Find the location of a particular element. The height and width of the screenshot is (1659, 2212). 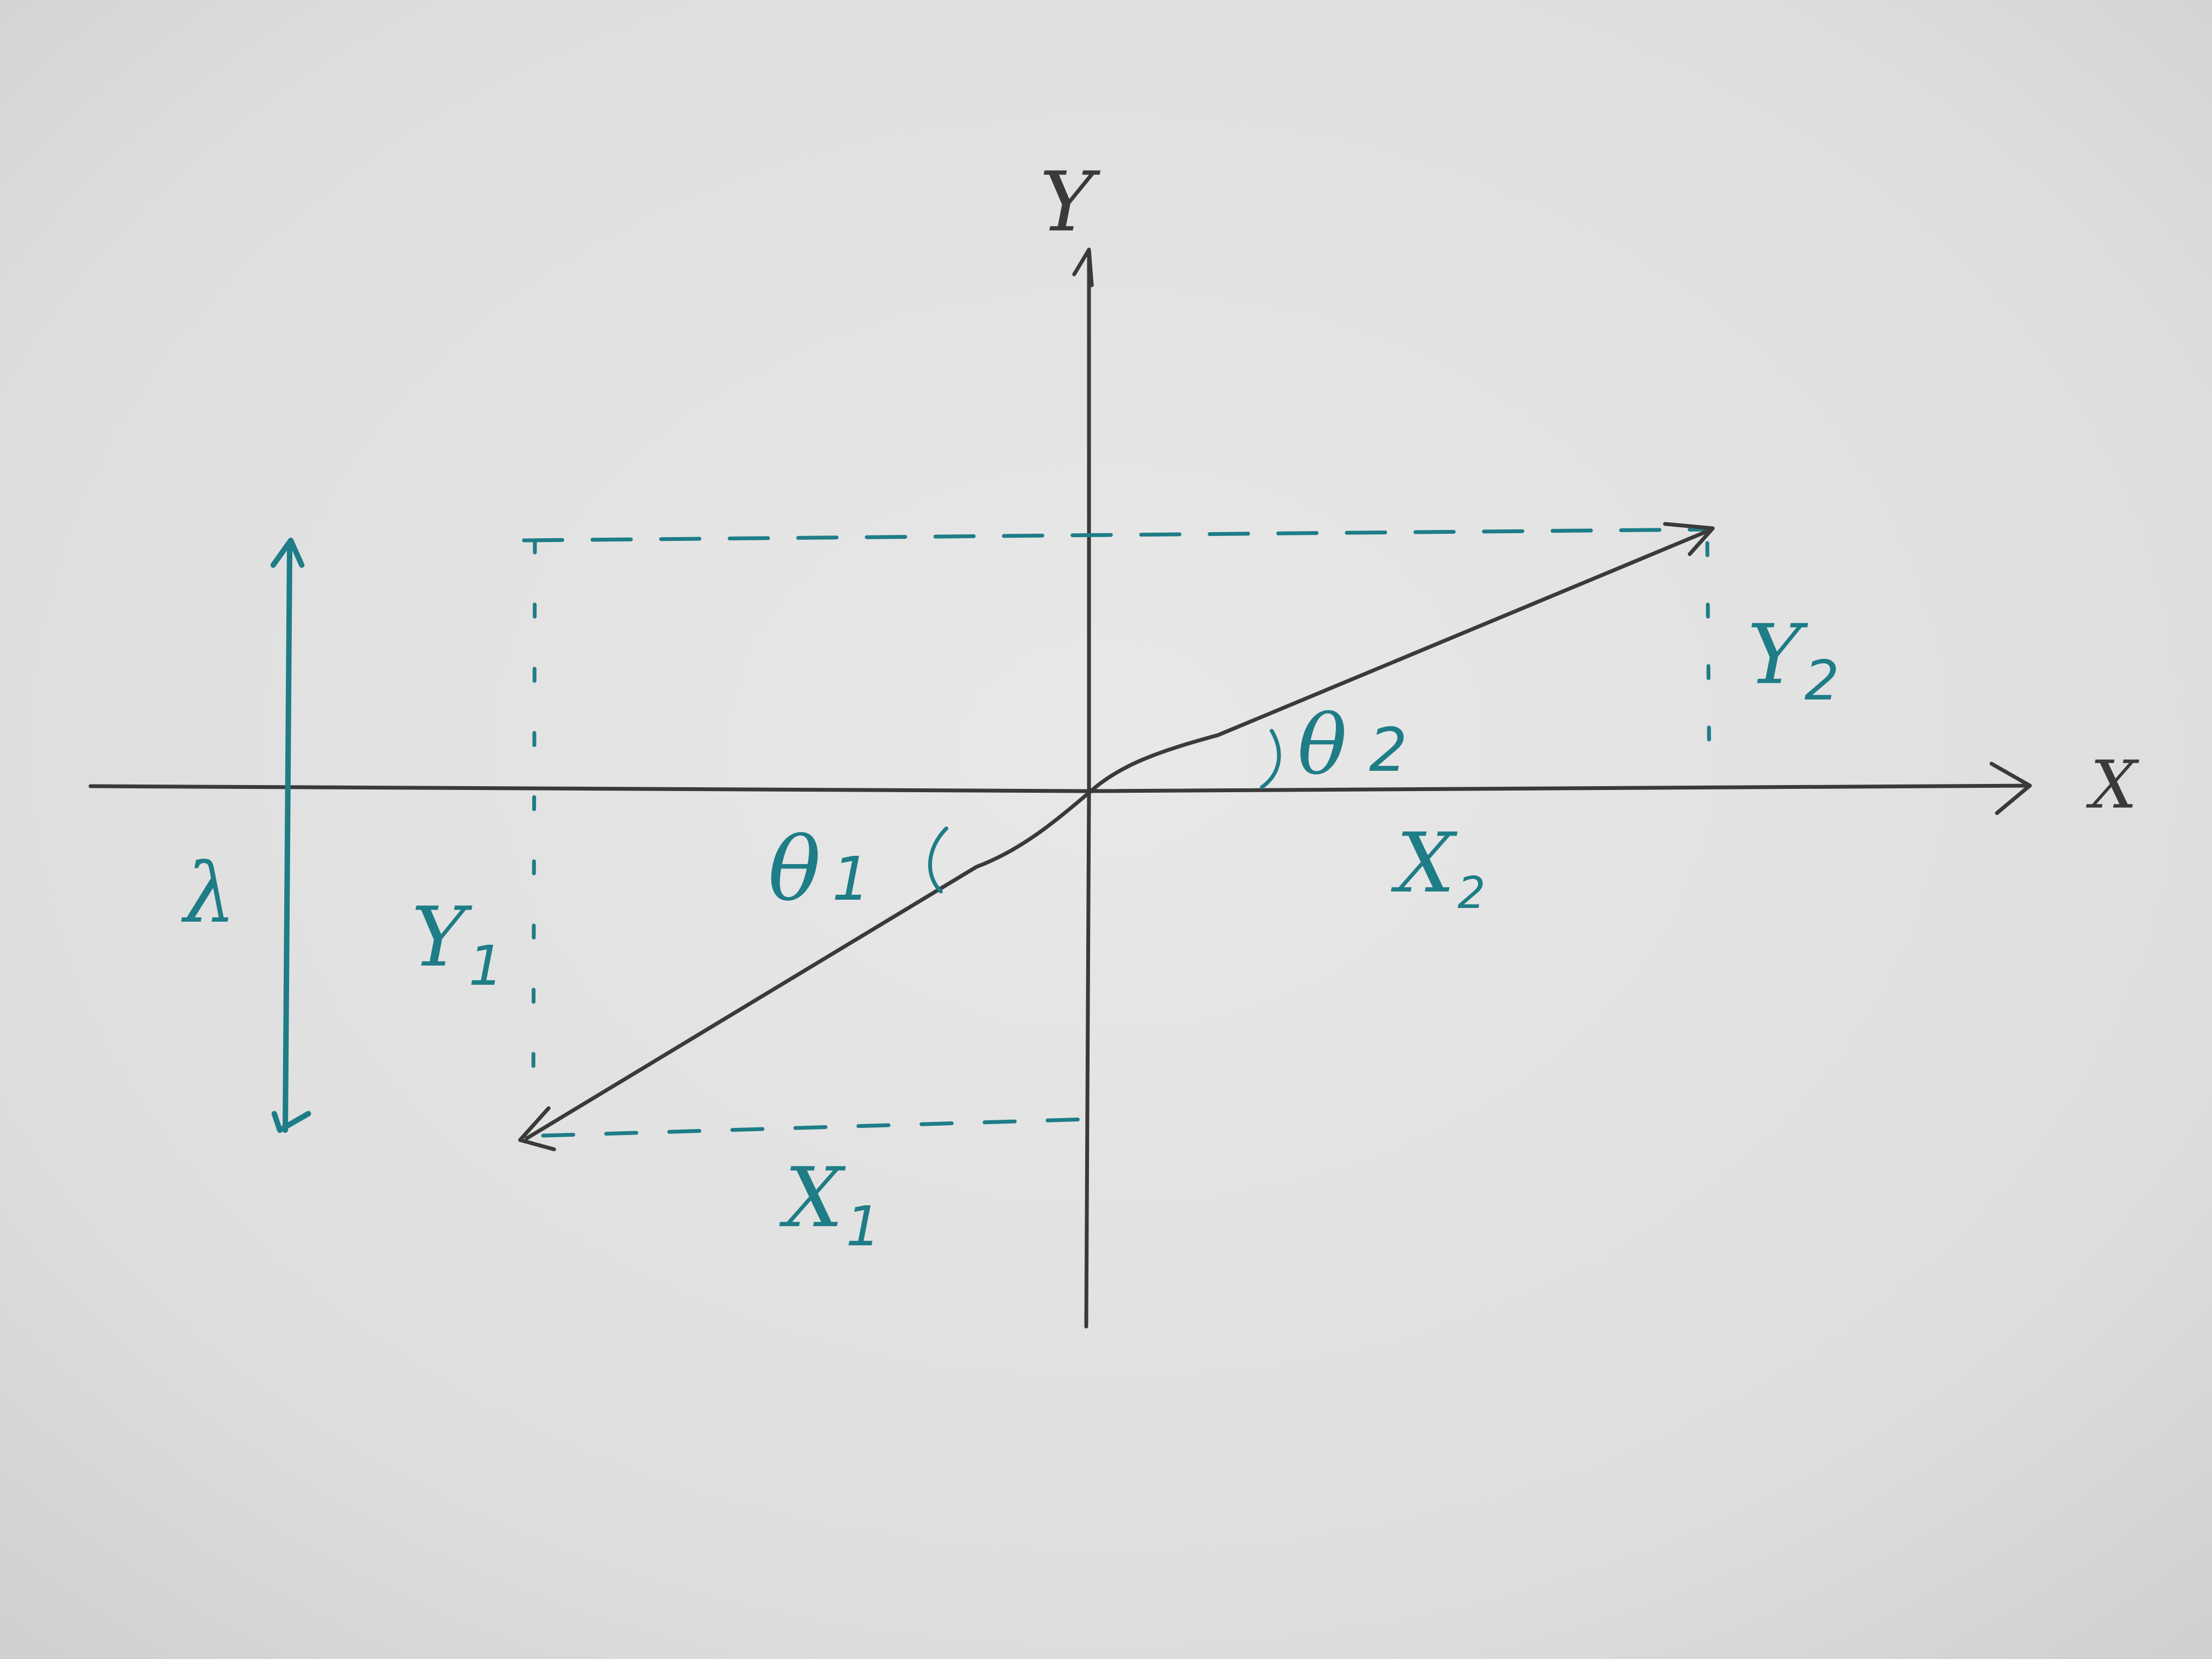

x2-subscript: 2 is located at coordinates (1472, 892).